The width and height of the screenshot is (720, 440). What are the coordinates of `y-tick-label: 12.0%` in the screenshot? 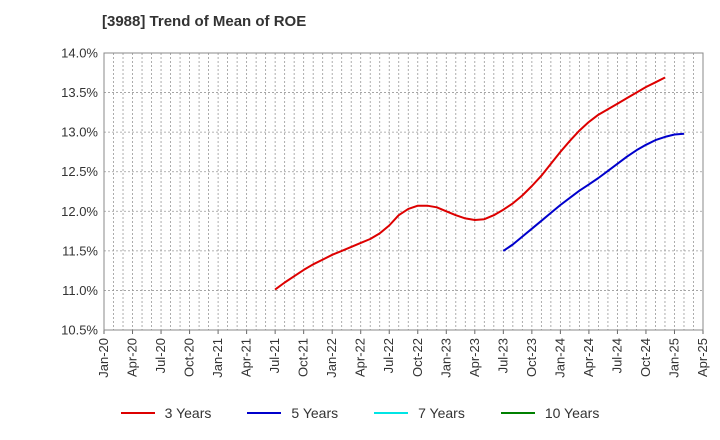 It's located at (79, 211).